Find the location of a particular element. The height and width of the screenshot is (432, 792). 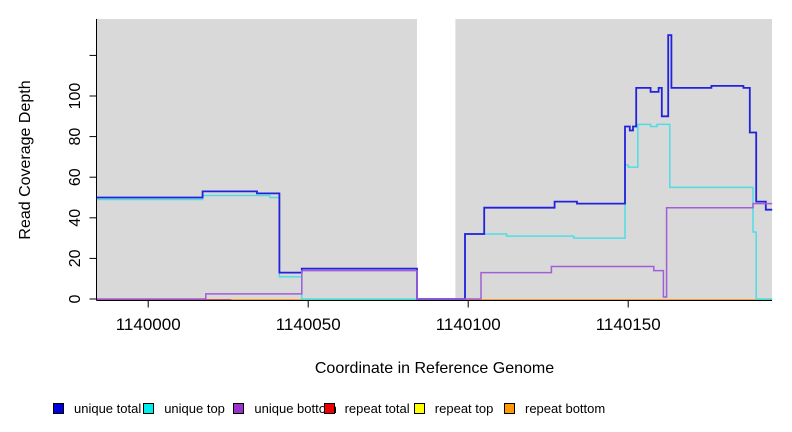

y-tick-label: 40 is located at coordinates (75, 218).